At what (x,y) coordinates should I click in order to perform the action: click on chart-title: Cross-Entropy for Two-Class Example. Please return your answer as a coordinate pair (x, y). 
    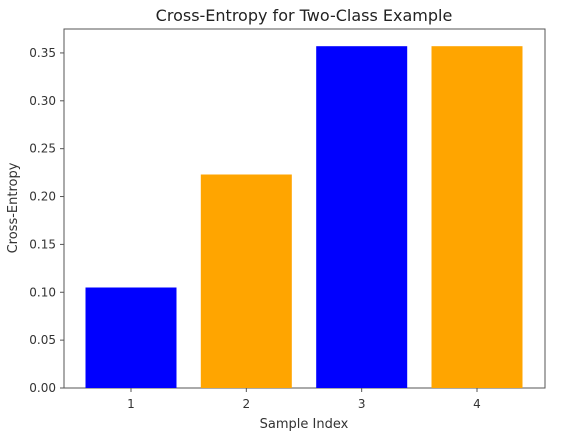
    Looking at the image, I should click on (304, 15).